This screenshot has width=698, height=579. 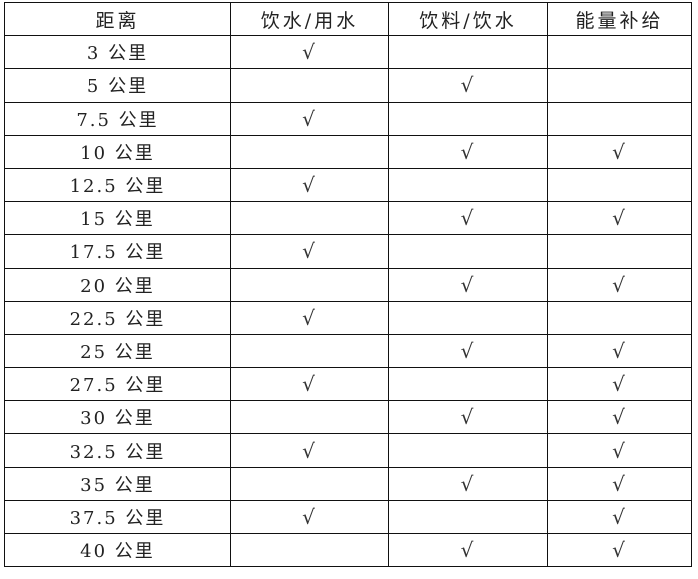 I want to click on distance-cell: 5 公里, so click(x=117, y=85).